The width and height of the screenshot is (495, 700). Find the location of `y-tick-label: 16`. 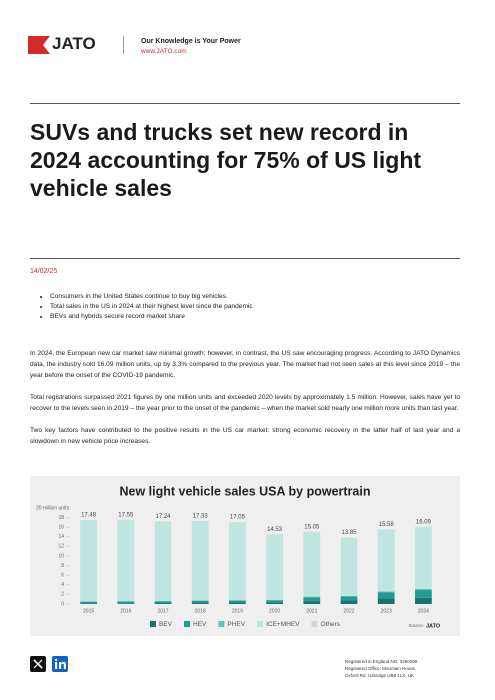

y-tick-label: 16 is located at coordinates (61, 528).